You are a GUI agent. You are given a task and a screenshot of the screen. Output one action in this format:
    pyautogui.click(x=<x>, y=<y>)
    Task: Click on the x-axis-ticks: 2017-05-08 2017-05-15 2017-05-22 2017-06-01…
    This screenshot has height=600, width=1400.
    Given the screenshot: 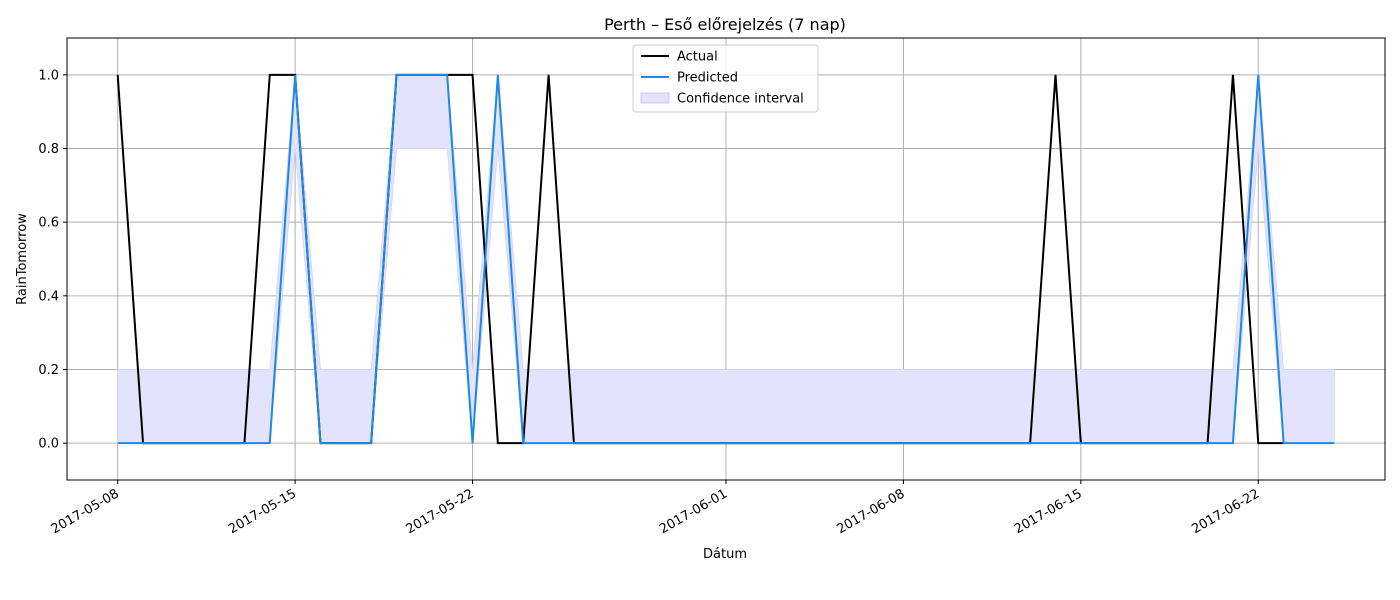 What is the action you would take?
    pyautogui.click(x=655, y=508)
    